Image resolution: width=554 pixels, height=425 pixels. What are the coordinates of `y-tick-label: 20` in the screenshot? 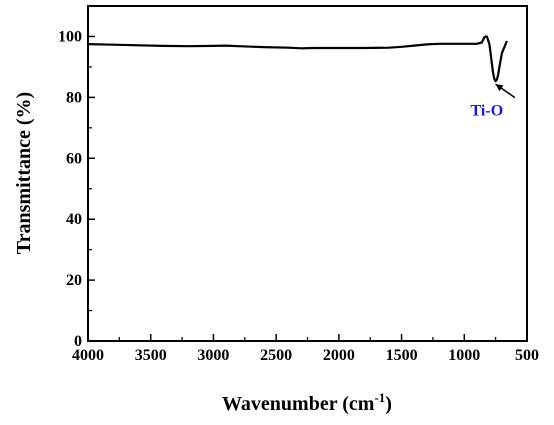 It's located at (74, 280).